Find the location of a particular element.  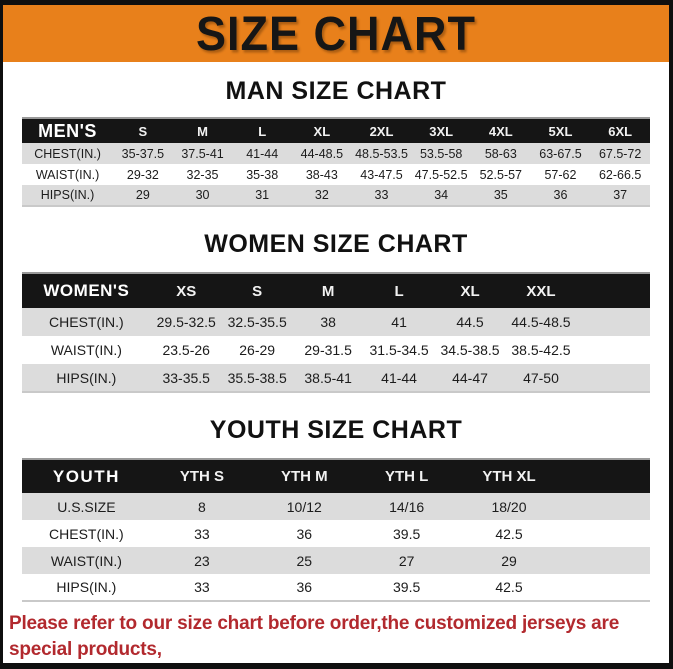

measurement-value: 23.5-26 is located at coordinates (186, 350).